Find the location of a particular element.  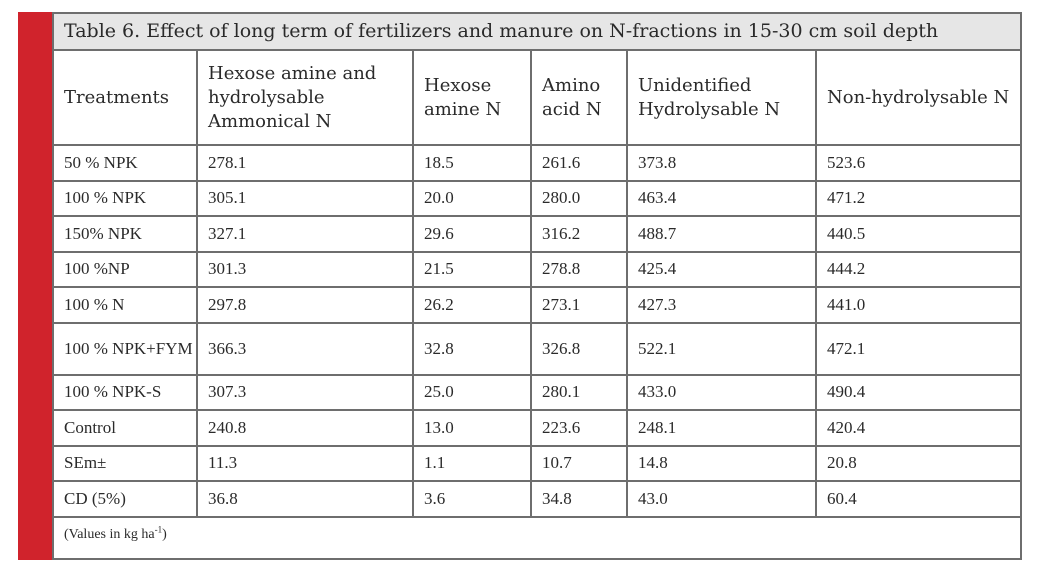

table-cell: 278.1 is located at coordinates (305, 163).